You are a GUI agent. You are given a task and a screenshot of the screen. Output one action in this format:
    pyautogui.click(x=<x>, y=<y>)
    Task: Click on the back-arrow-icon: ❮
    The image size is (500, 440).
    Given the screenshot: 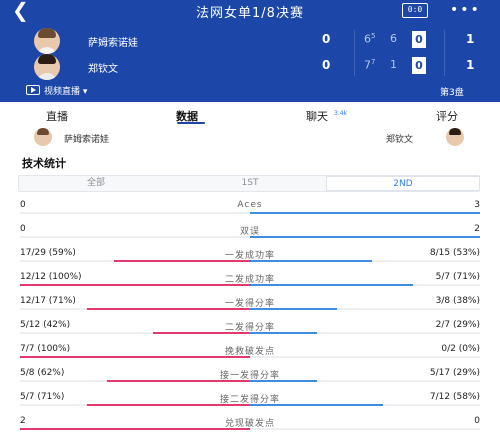 What is the action you would take?
    pyautogui.click(x=20, y=11)
    